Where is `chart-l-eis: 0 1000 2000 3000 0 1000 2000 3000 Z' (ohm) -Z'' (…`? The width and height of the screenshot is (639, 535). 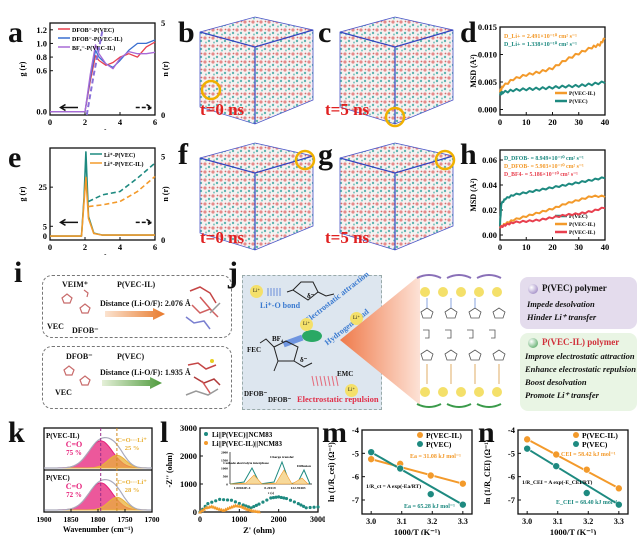
chart-l-eis: 0 1000 2000 3000 0 1000 2000 3000 Z' (ohm) -Z'' (… is located at coordinates (245, 479).